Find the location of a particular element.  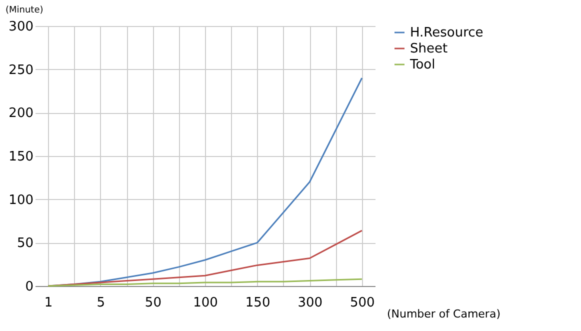

x-tick-label: 500 is located at coordinates (362, 303).